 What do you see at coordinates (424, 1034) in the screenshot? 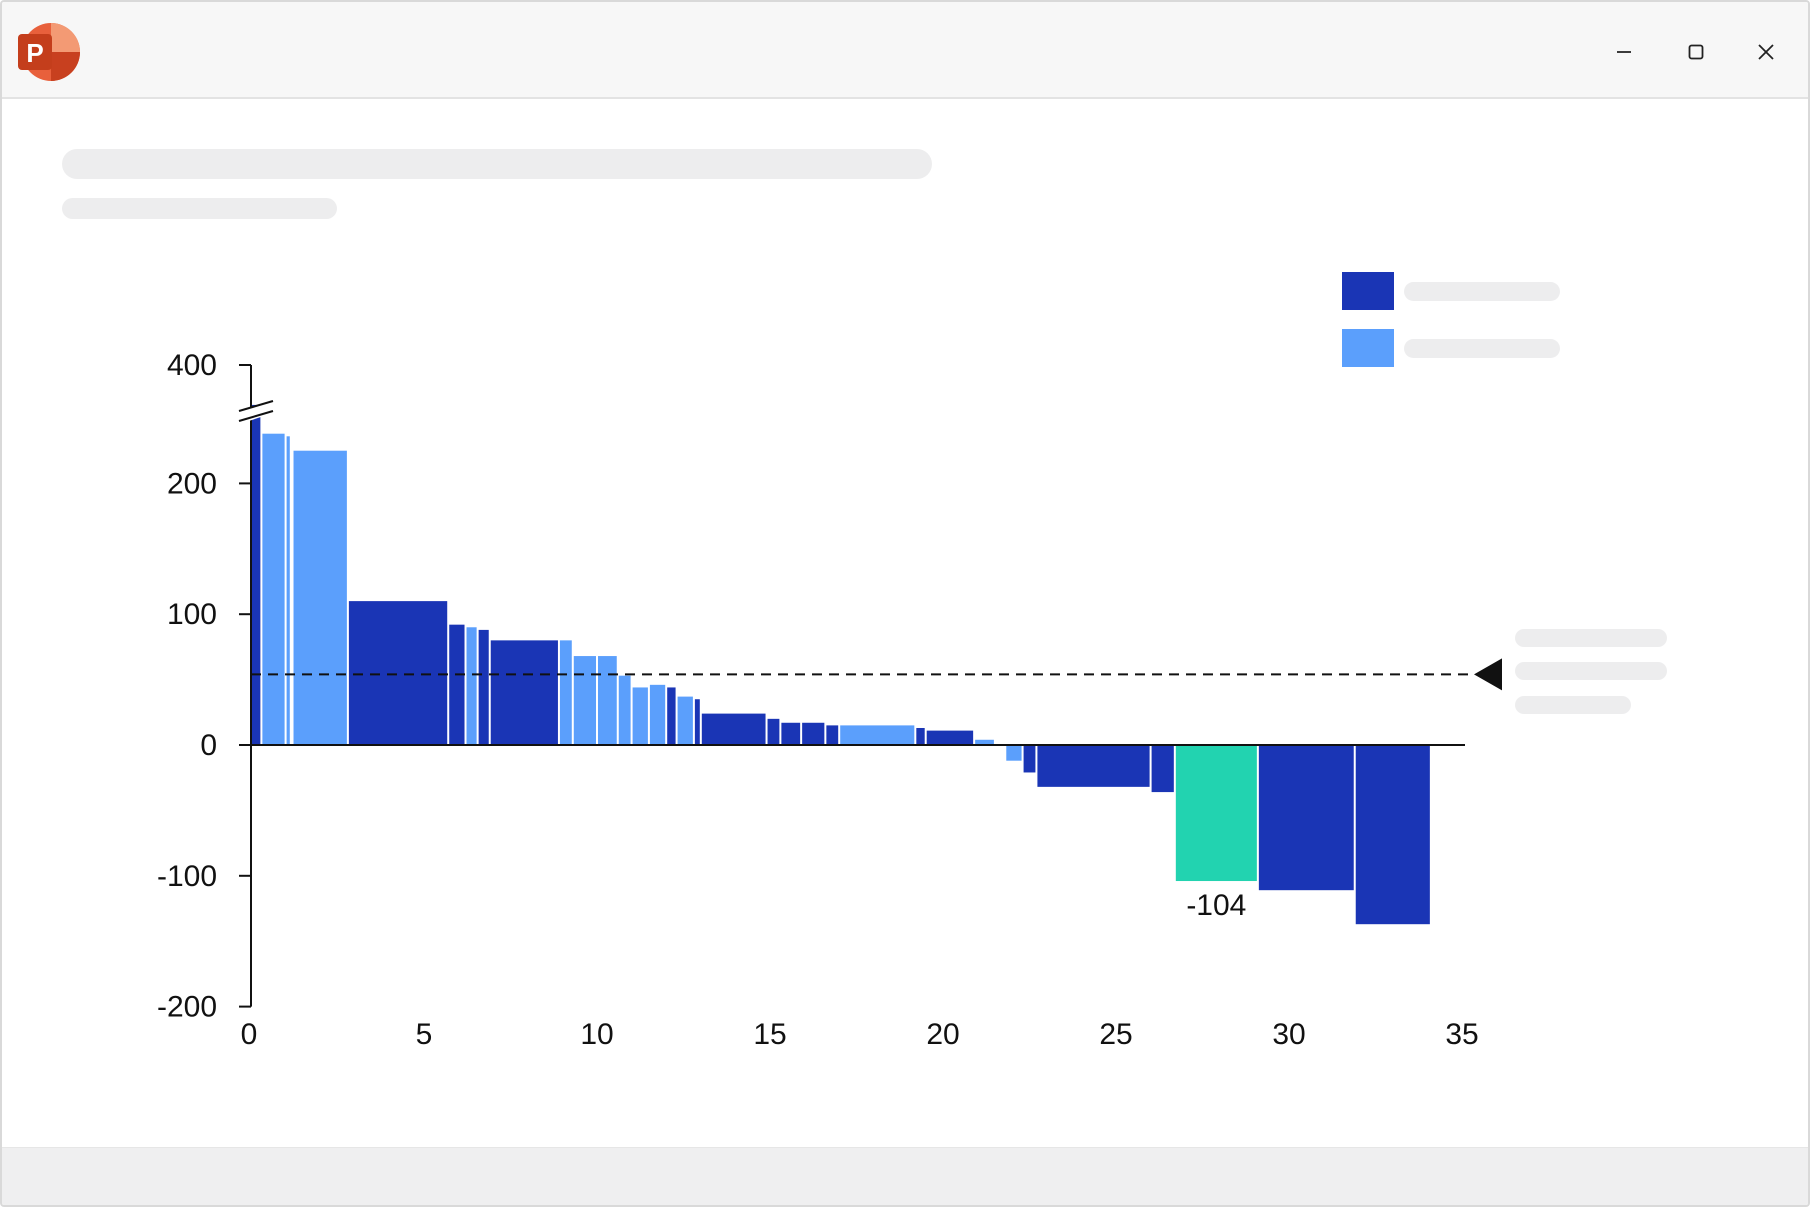
I see `x-tick-label: 5` at bounding box center [424, 1034].